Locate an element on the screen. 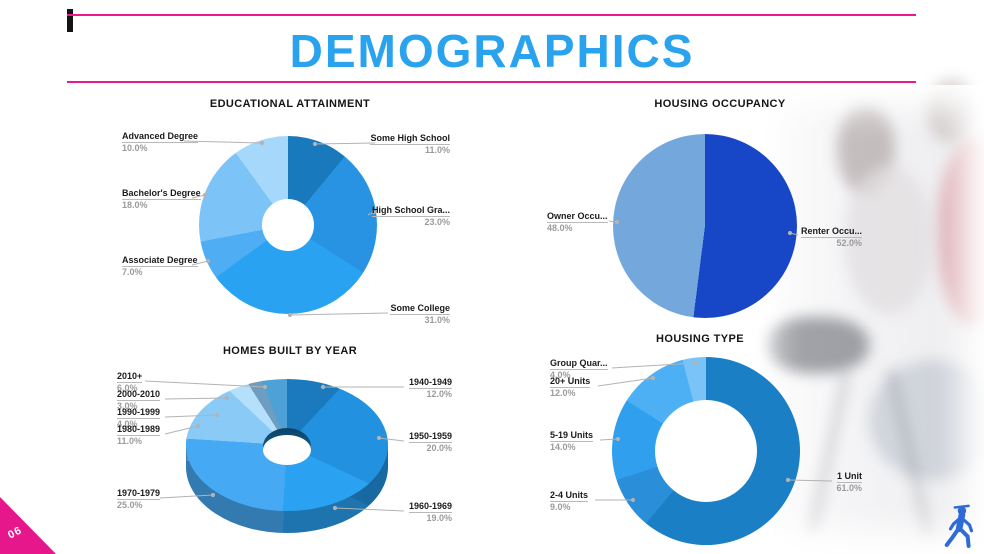 This screenshot has height=554, width=984. slice-label-1940-1949: 1940-1949 12.0% is located at coordinates (430, 388).